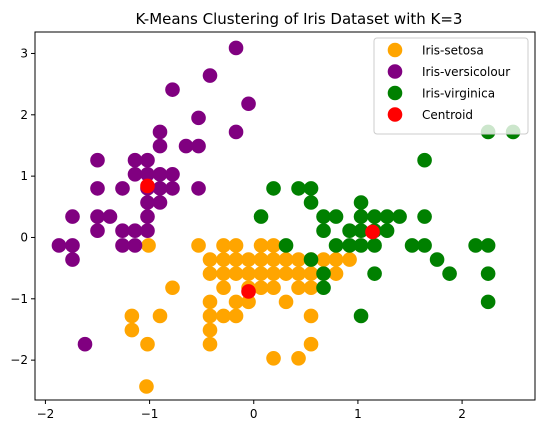 The height and width of the screenshot is (435, 546). Describe the element at coordinates (458, 94) in the screenshot. I see `legend-label: Iris-virginica` at that location.